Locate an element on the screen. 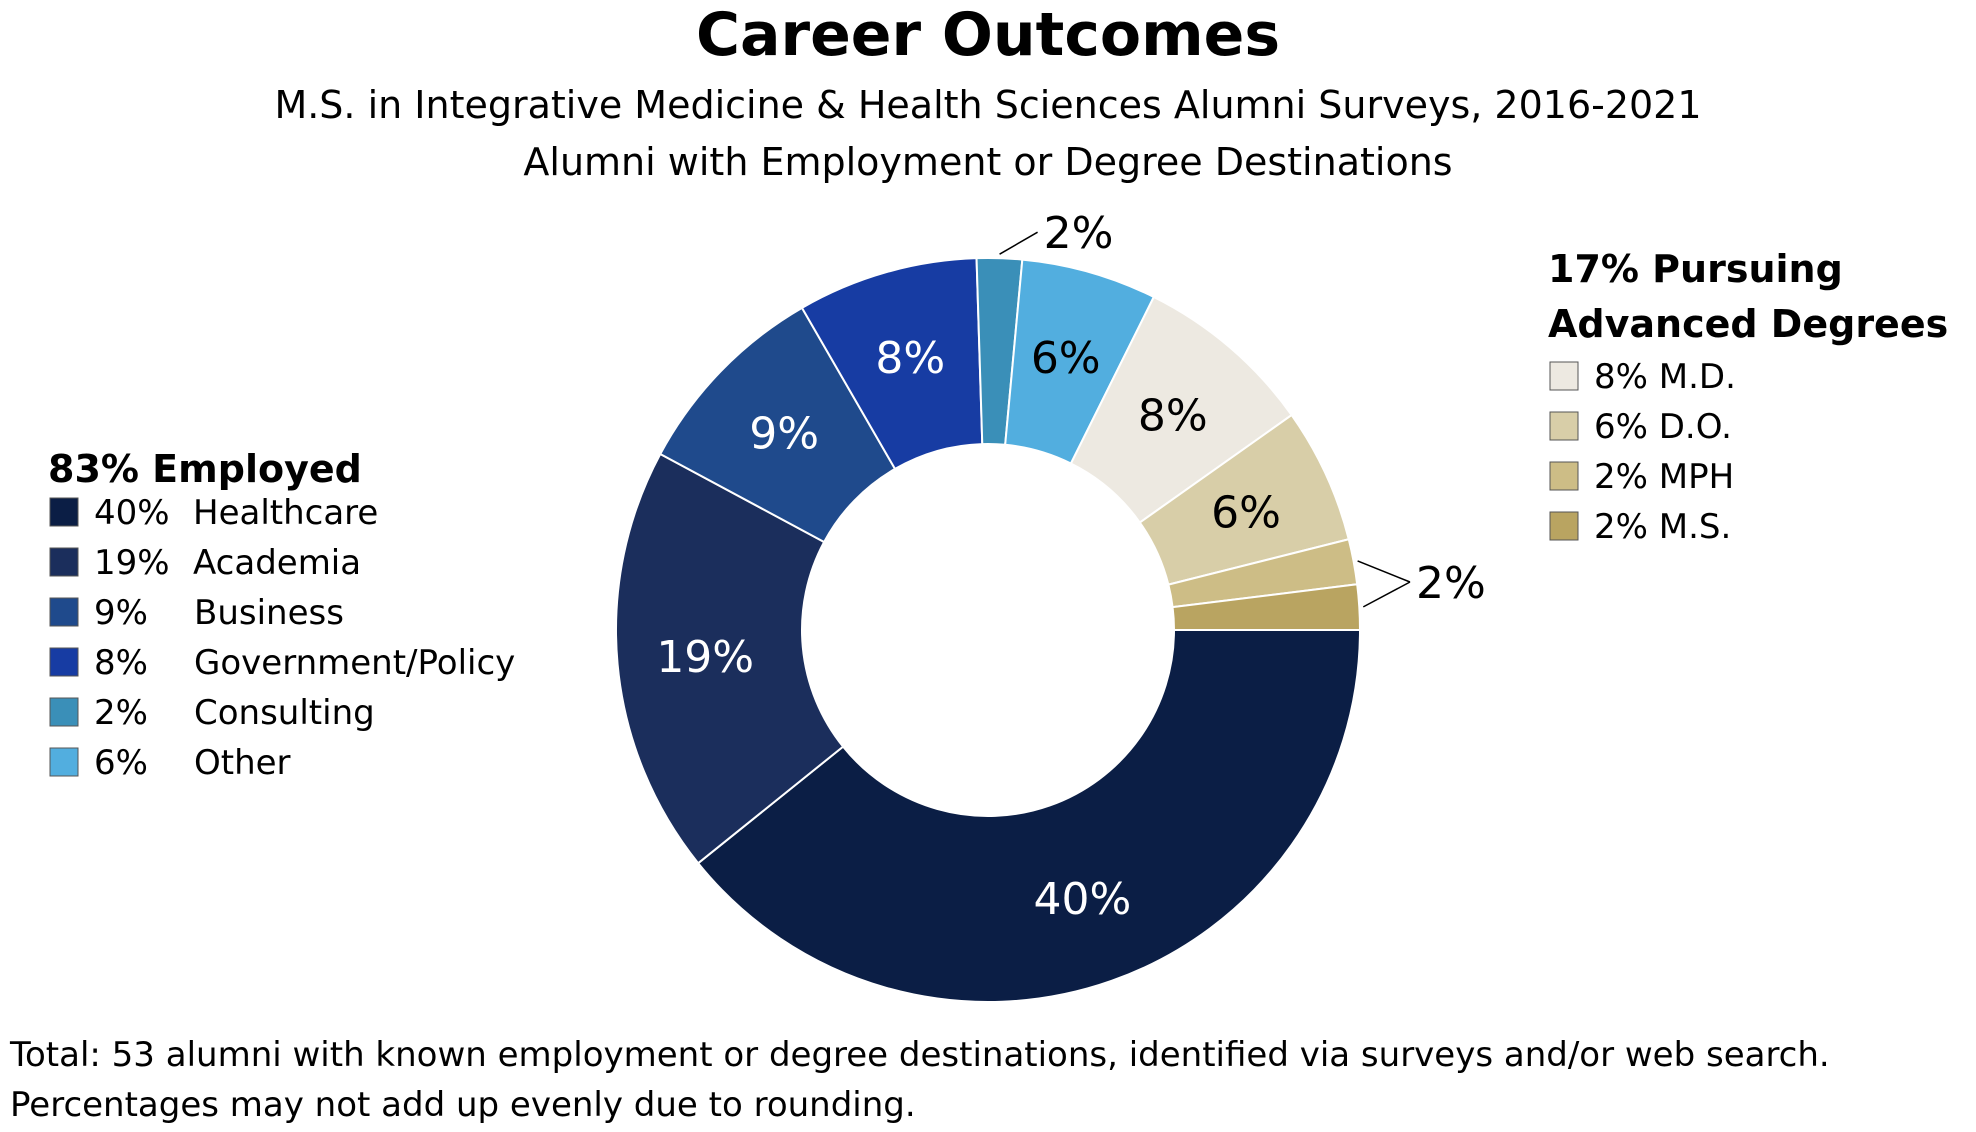  legend-degrees-heading-line-2: Advanced Degrees is located at coordinates (1748, 324).